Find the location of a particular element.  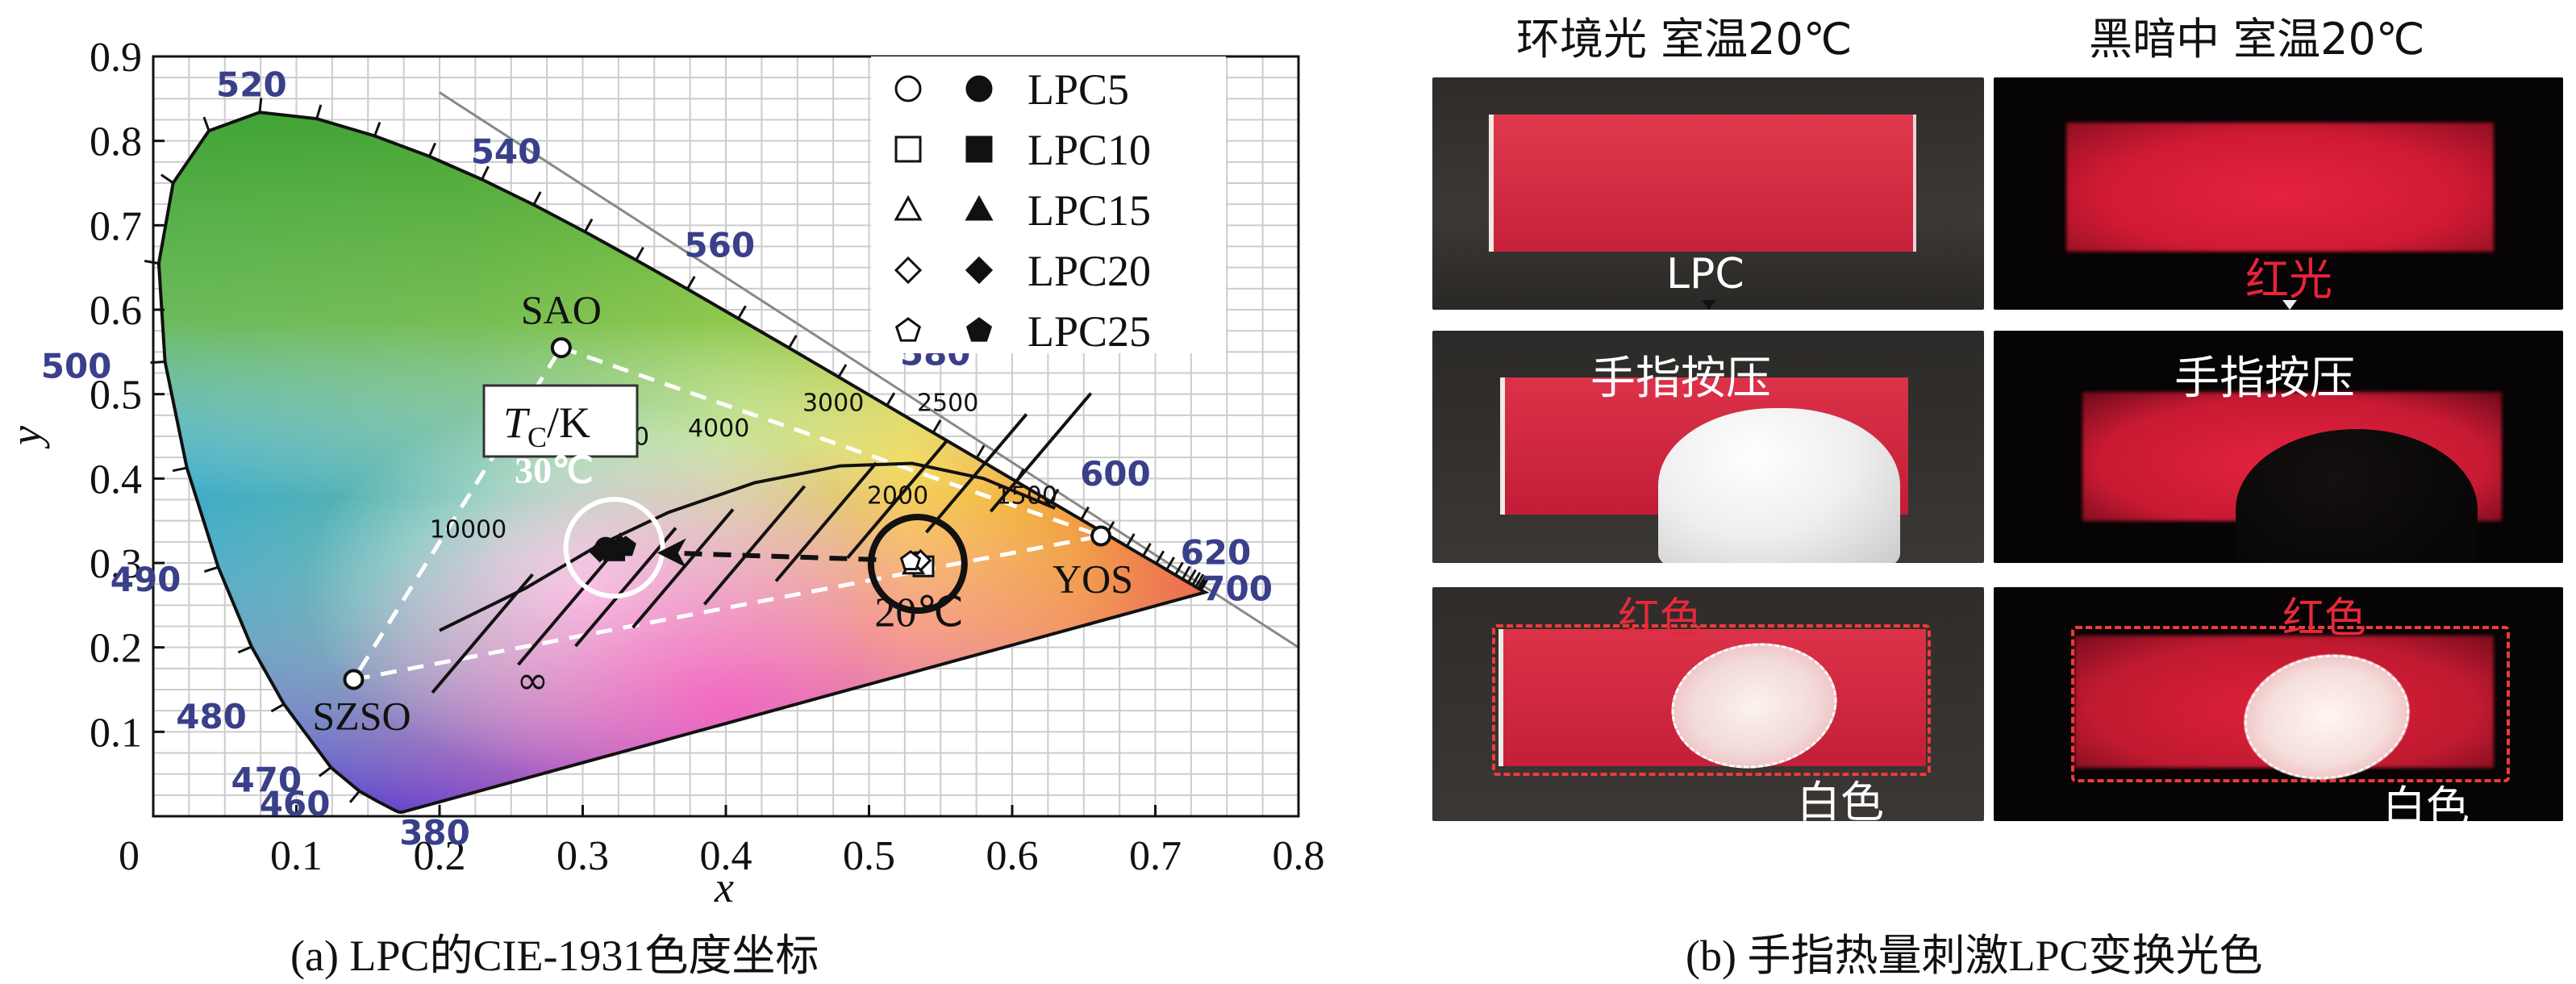

y-tick-label: 0.4 is located at coordinates (116, 479).